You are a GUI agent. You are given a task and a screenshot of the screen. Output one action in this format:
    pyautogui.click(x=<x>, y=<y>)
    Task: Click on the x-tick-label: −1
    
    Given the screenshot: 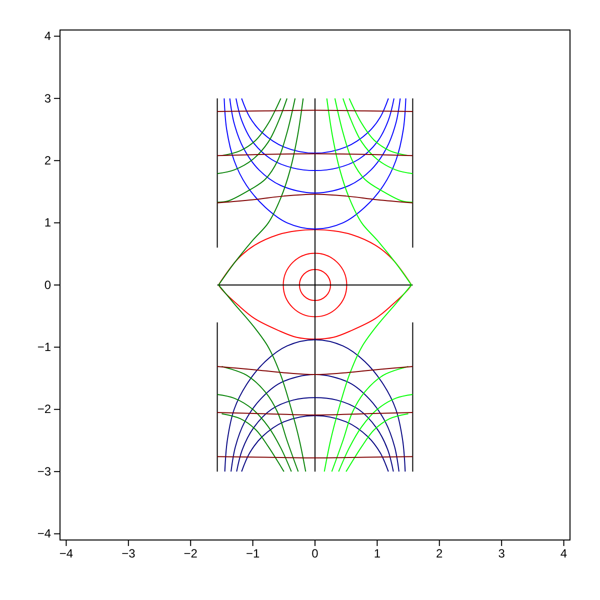 What is the action you would take?
    pyautogui.click(x=253, y=553)
    